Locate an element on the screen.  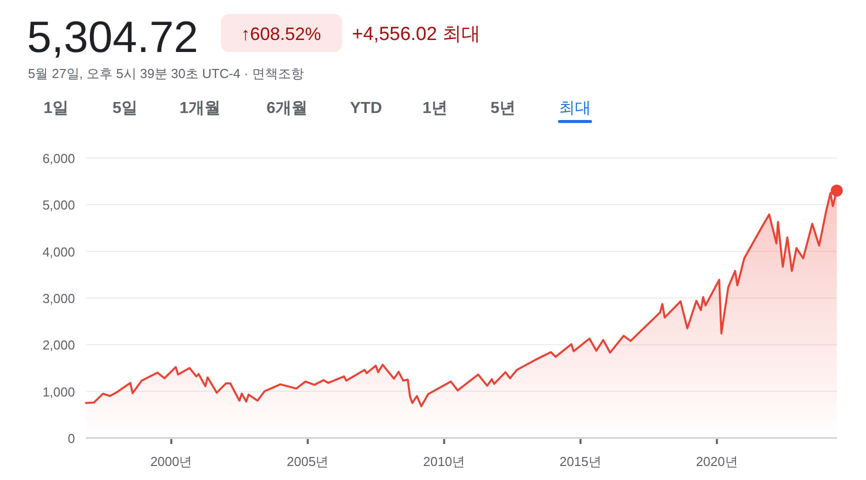
y-tick-label: 5,000 is located at coordinates (58, 205).